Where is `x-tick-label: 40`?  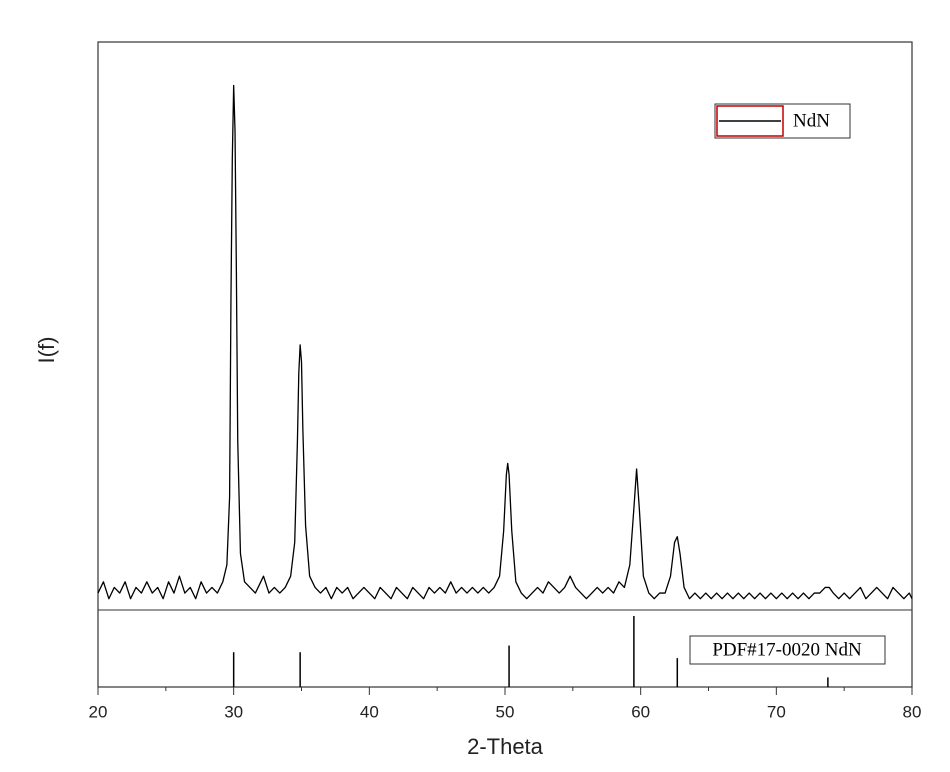
x-tick-label: 40 is located at coordinates (369, 711).